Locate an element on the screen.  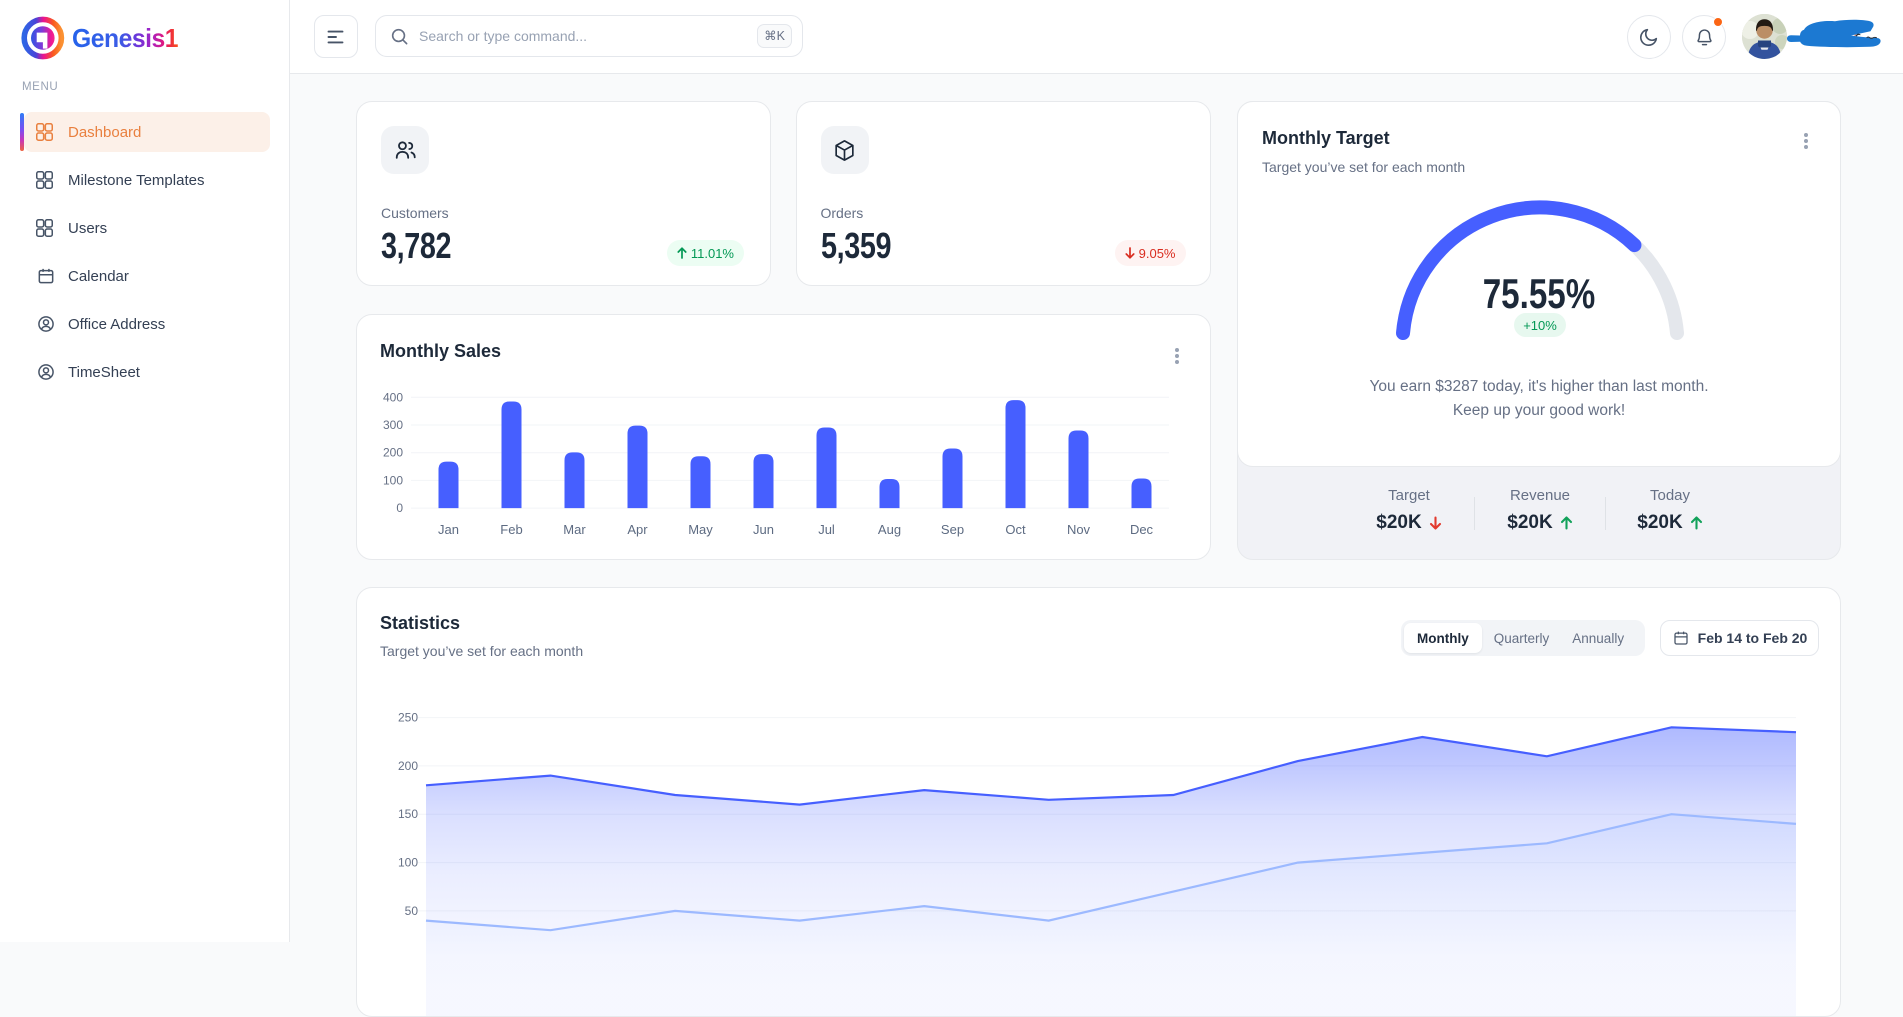
svg-text: Nov is located at coordinates (1079, 529).